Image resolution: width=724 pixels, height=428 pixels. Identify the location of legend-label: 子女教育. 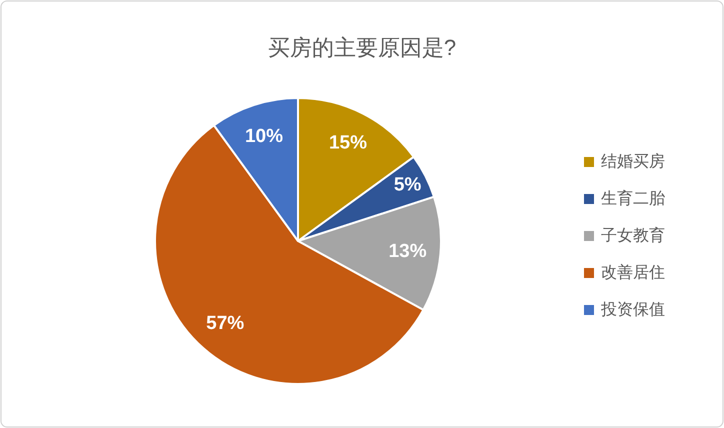
(633, 235).